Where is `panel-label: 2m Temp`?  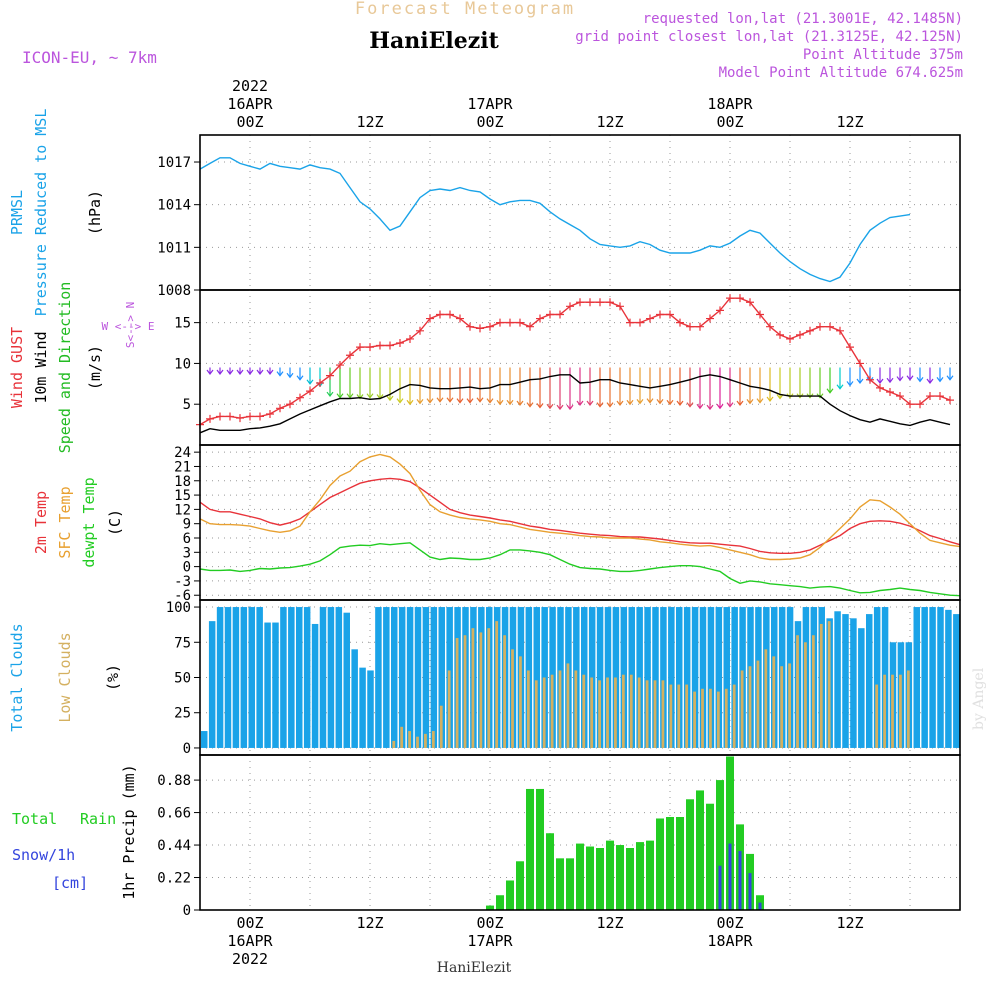 panel-label: 2m Temp is located at coordinates (41, 522).